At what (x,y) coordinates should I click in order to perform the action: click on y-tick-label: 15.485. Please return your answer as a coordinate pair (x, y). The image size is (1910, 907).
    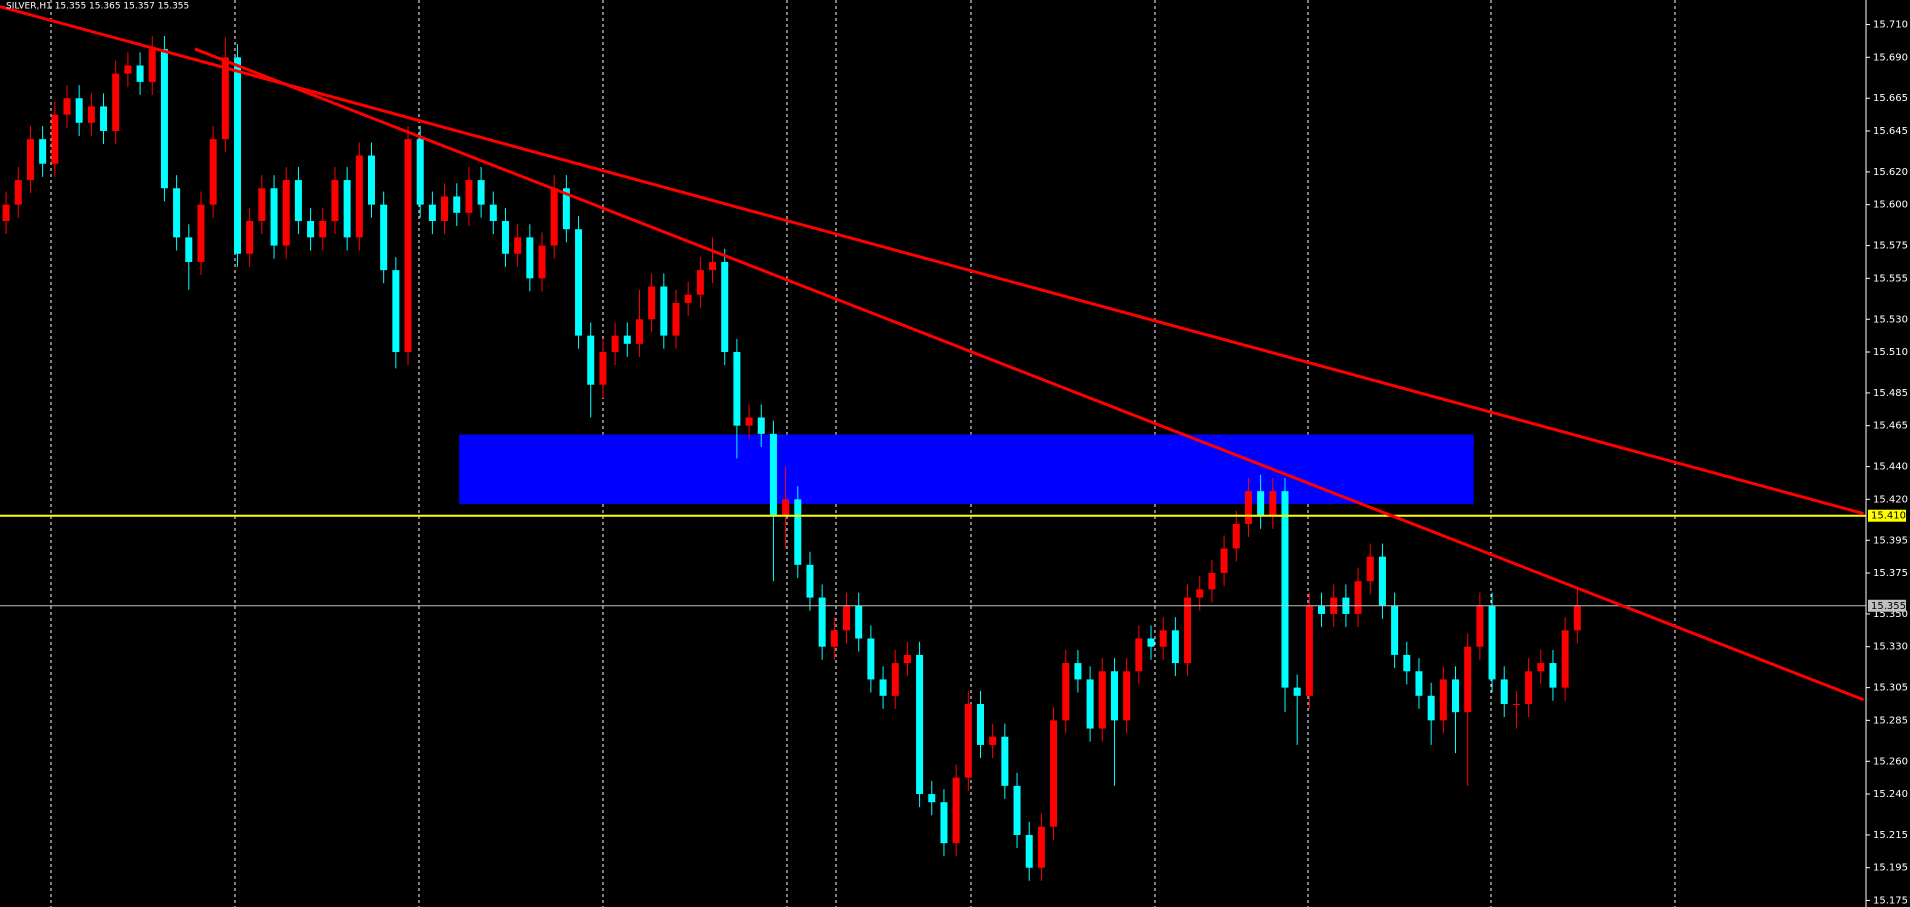
    Looking at the image, I should click on (1890, 393).